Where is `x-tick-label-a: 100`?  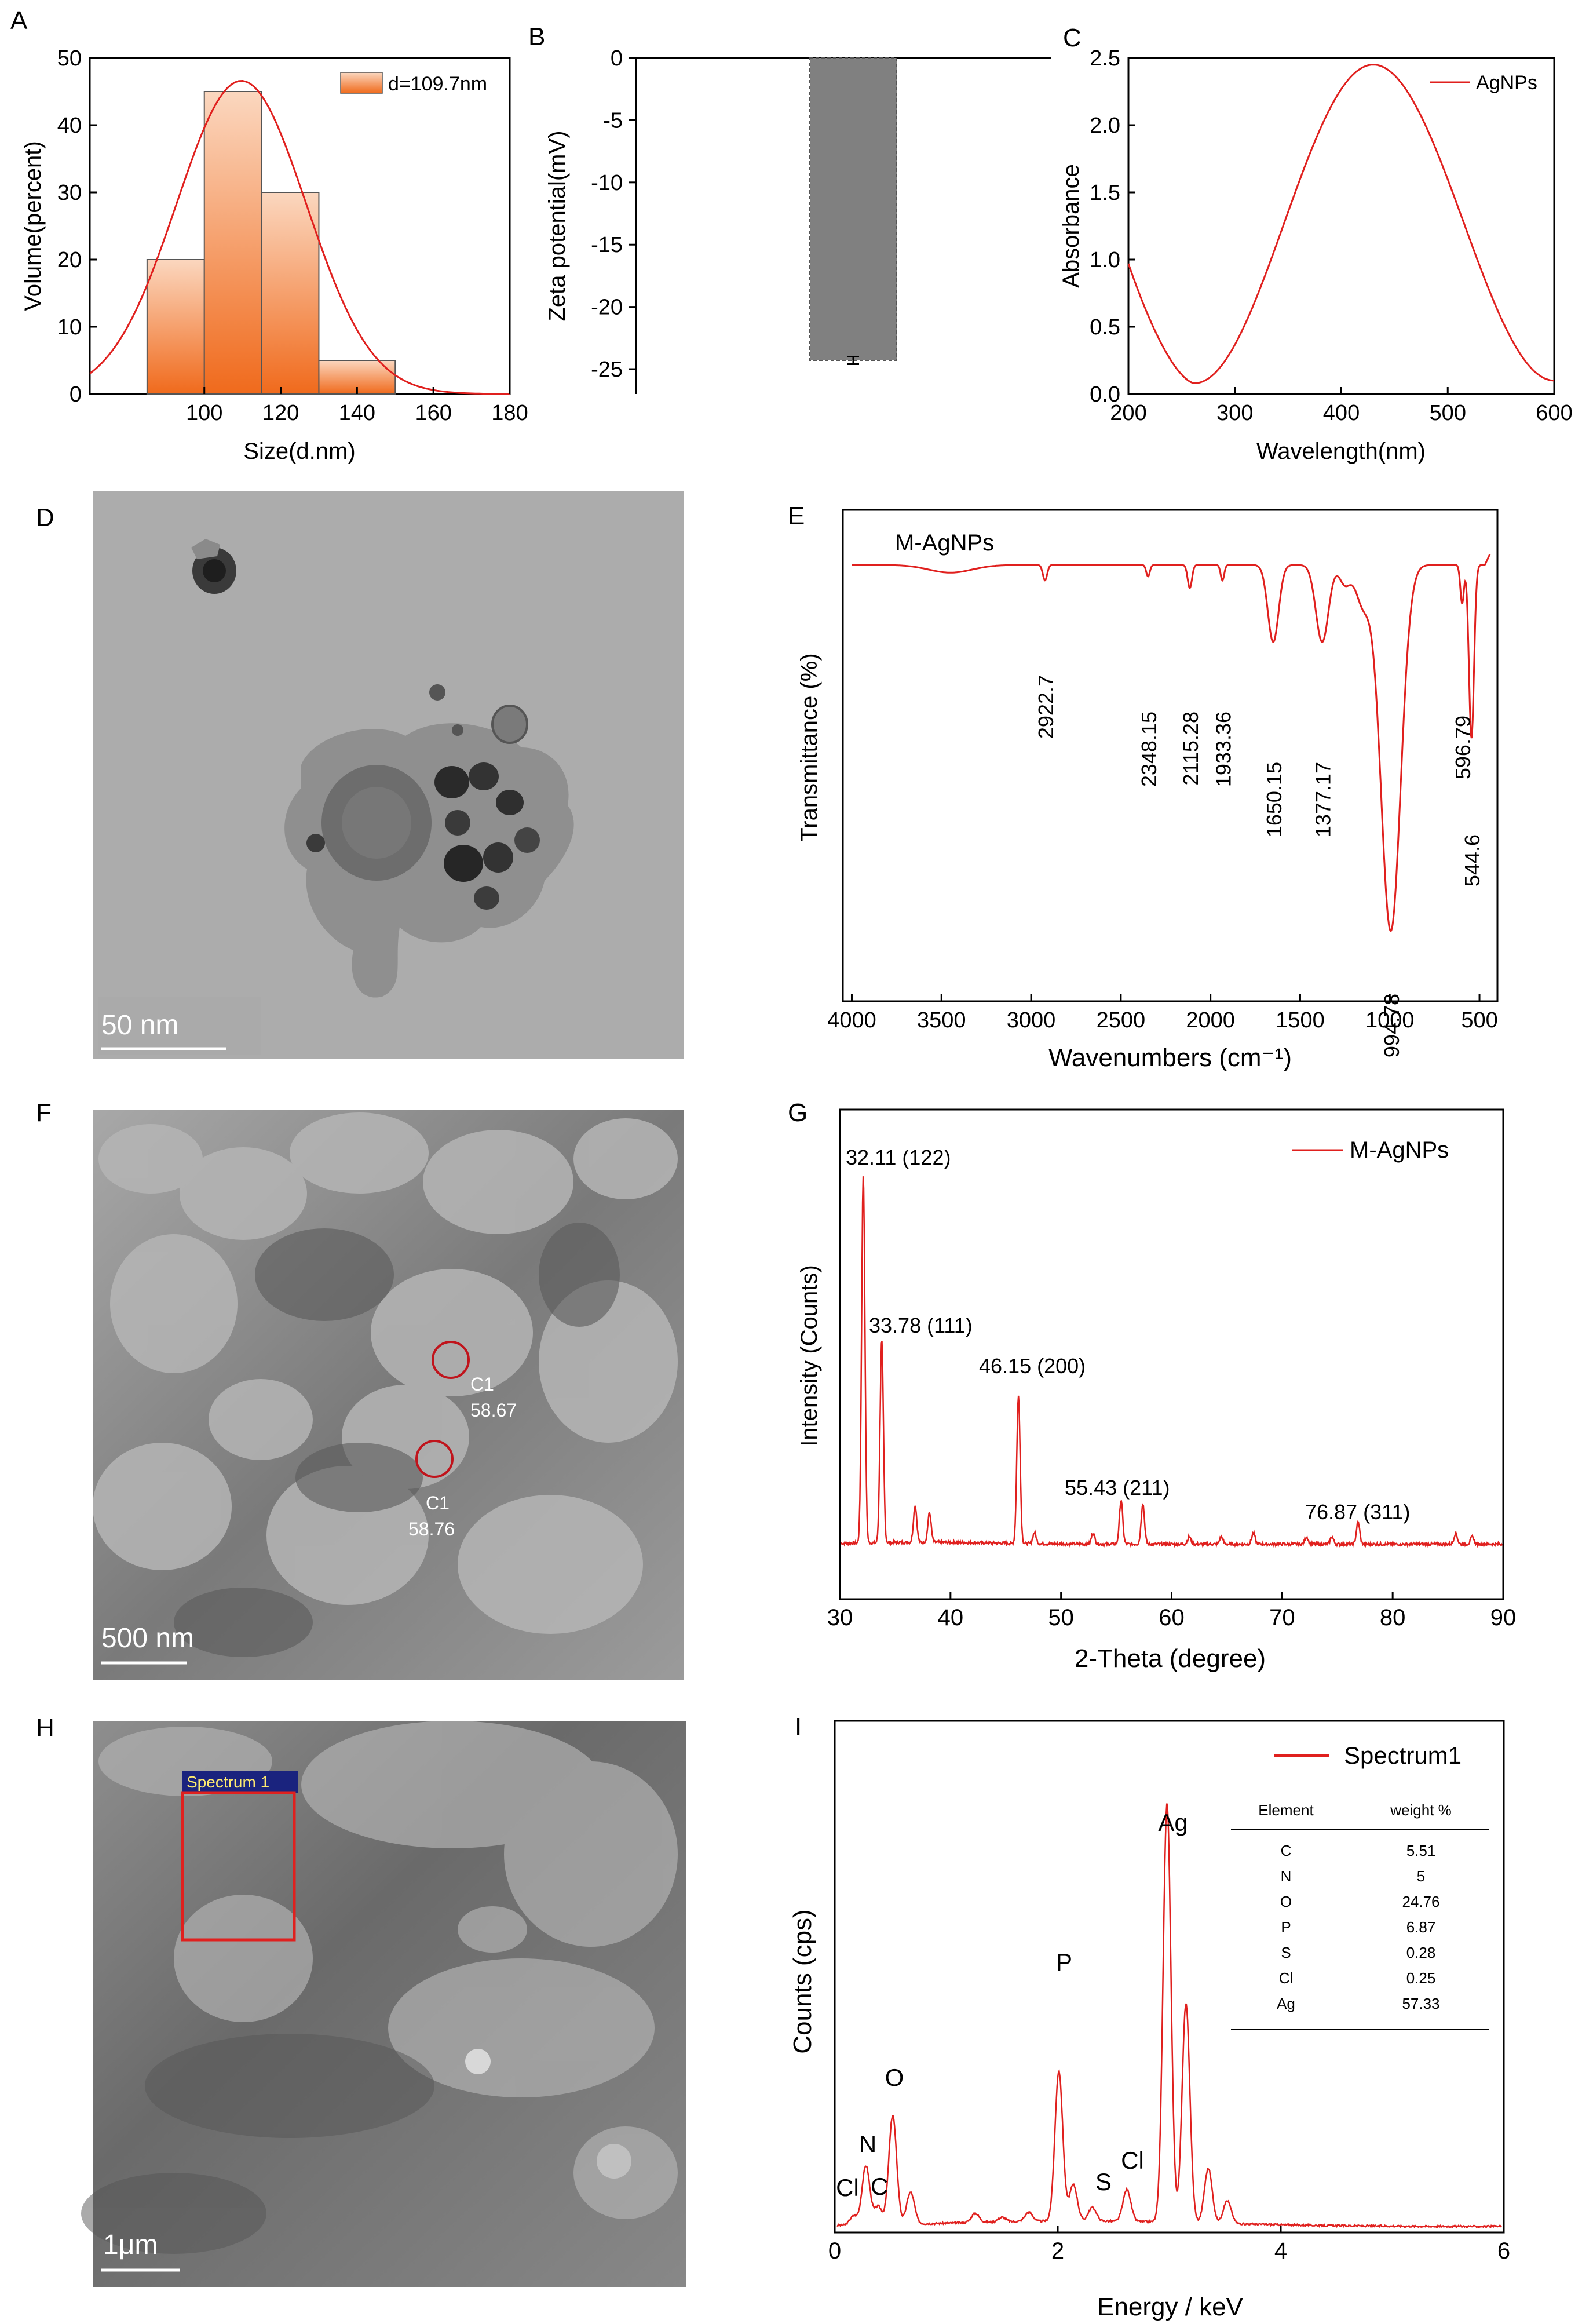 x-tick-label-a: 100 is located at coordinates (204, 413).